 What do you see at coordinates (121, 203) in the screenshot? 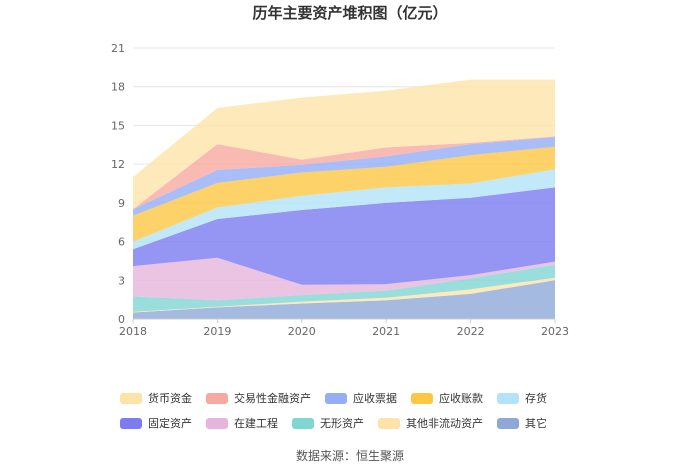
I see `y-tick-label: 9` at bounding box center [121, 203].